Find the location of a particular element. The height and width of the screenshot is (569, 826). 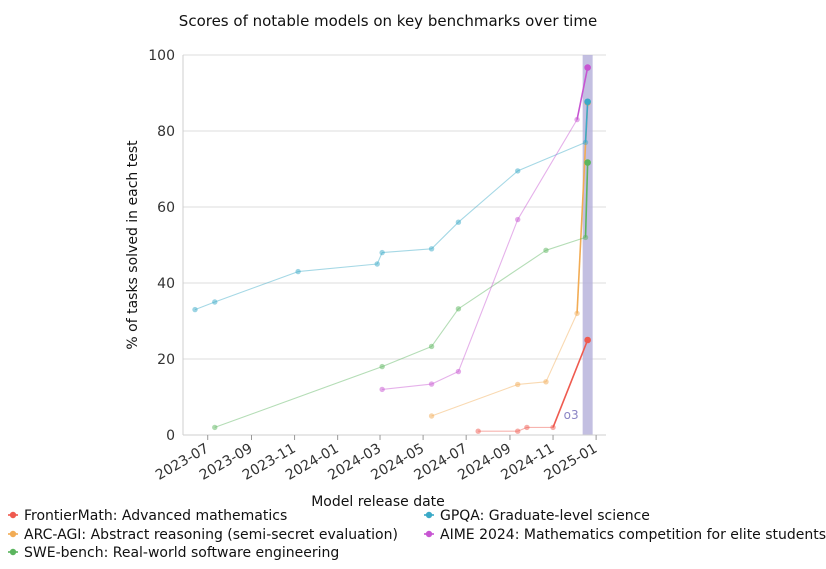

y-tick-label: 20 is located at coordinates (166, 360).